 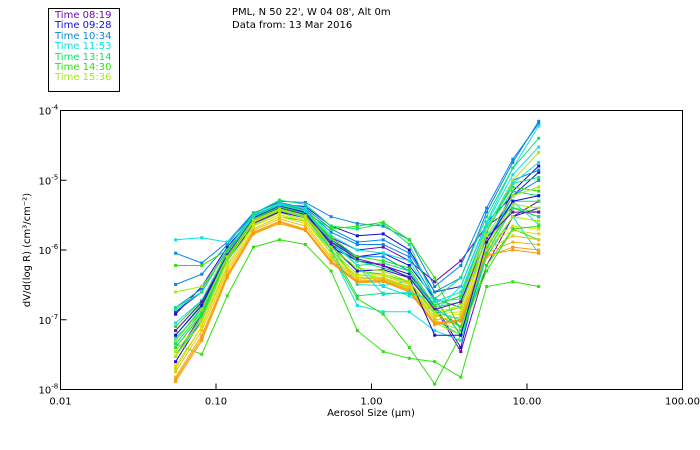 I want to click on x-tick-label: 100.00, so click(x=682, y=402).